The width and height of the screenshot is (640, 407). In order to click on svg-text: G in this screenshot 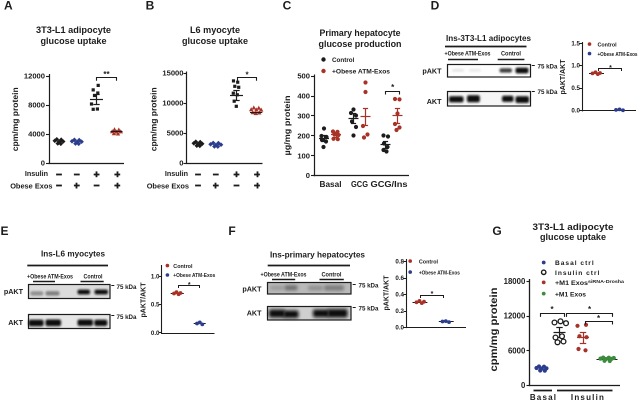, I will do `click(496, 231)`.